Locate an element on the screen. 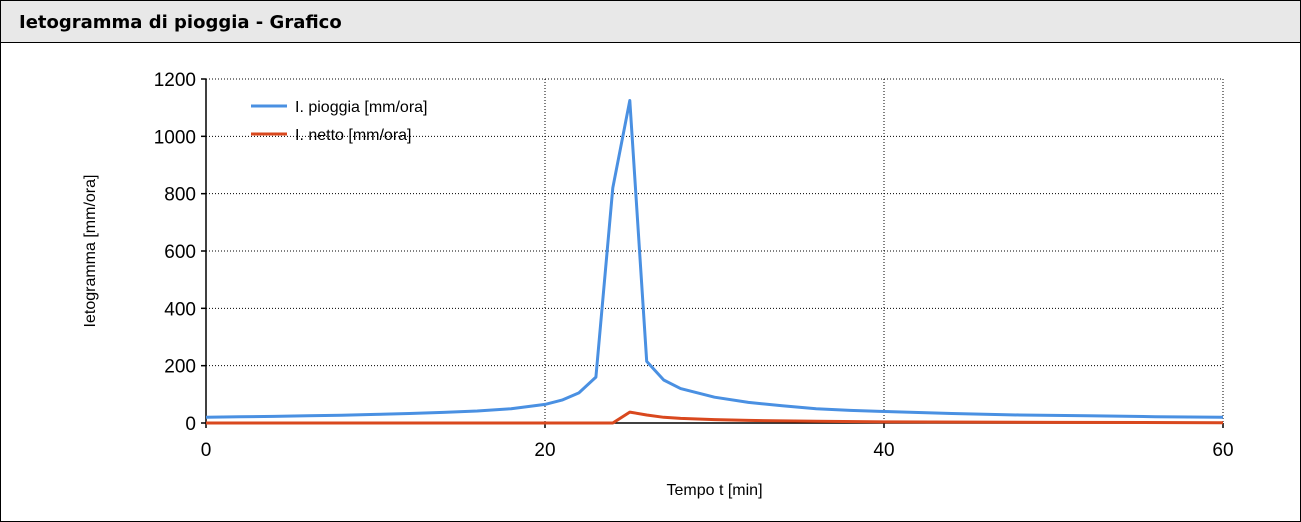 This screenshot has height=522, width=1301. y-tick-label: 400 is located at coordinates (180, 309).